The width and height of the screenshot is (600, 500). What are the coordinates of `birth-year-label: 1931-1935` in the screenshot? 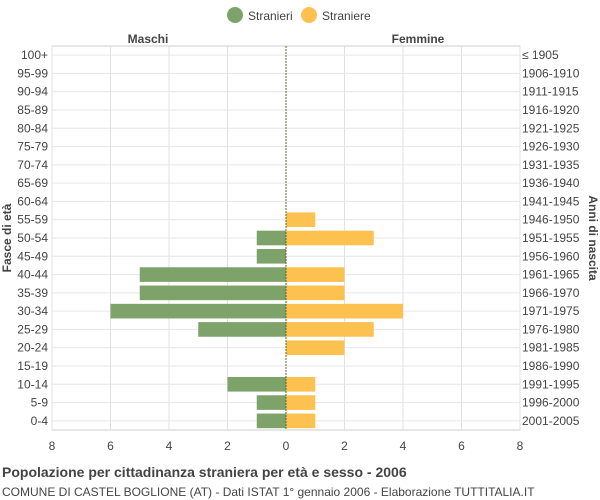 It's located at (551, 165).